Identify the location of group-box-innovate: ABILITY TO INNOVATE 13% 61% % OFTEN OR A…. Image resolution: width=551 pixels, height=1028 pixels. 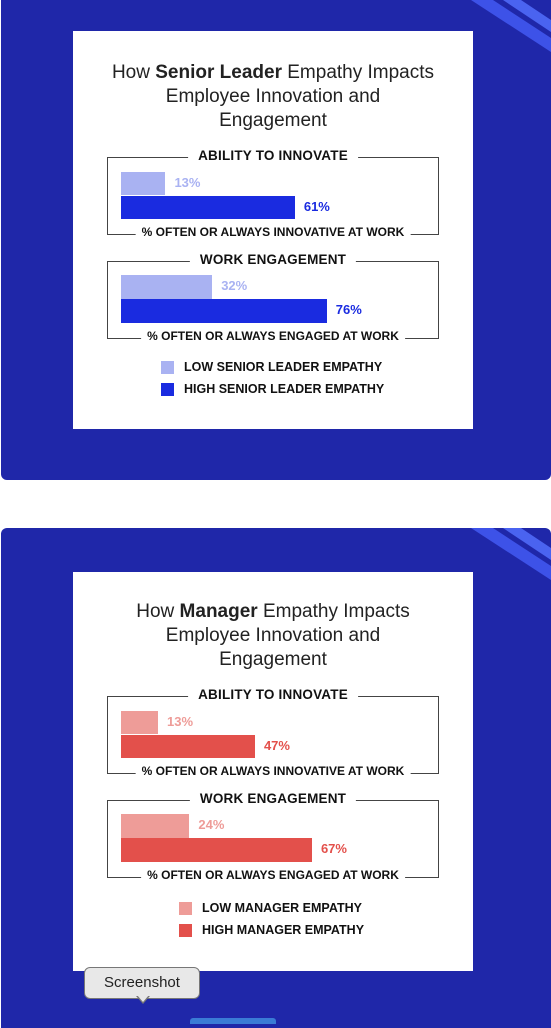
(273, 193).